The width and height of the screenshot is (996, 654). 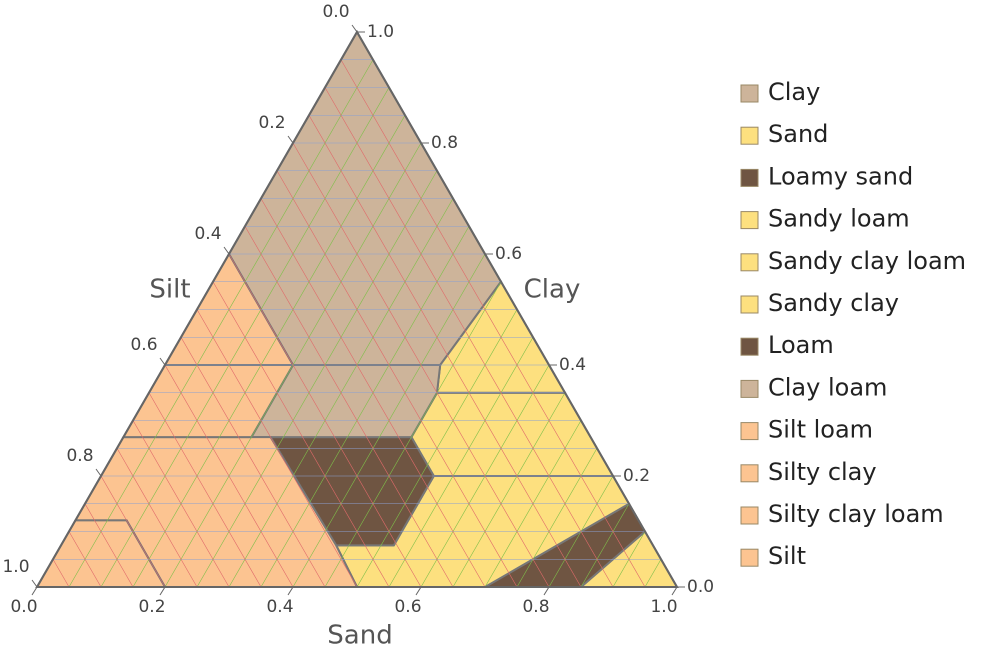 What do you see at coordinates (444, 143) in the screenshot?
I see `clay-tick-label: 0.8` at bounding box center [444, 143].